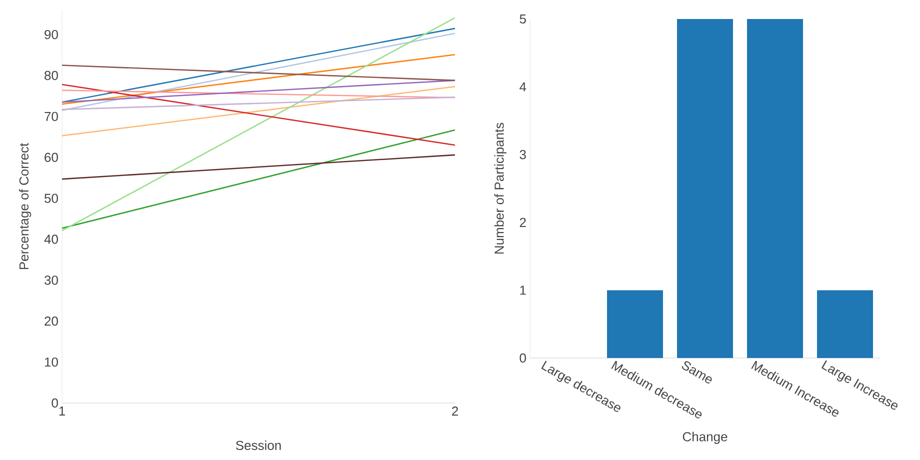  What do you see at coordinates (51, 239) in the screenshot?
I see `y-tick-label: 40` at bounding box center [51, 239].